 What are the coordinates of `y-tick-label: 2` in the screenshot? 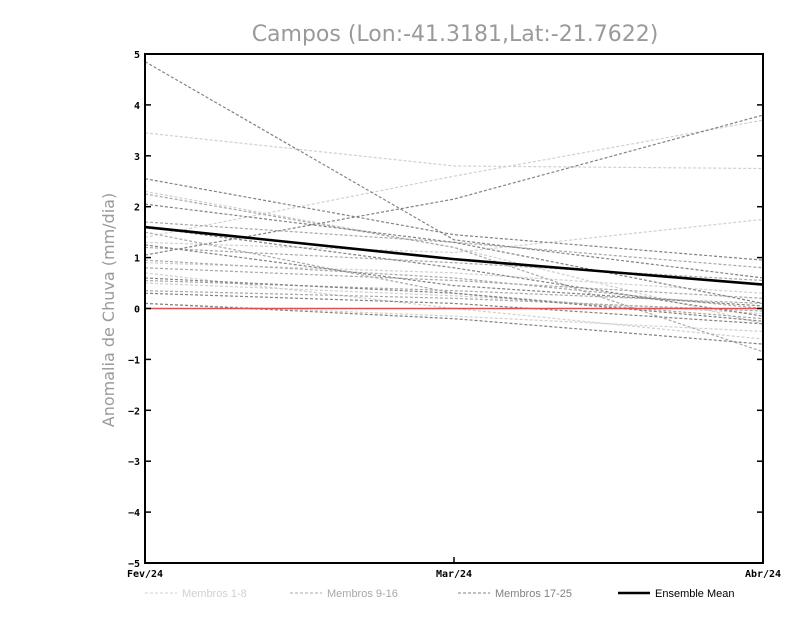 It's located at (137, 208).